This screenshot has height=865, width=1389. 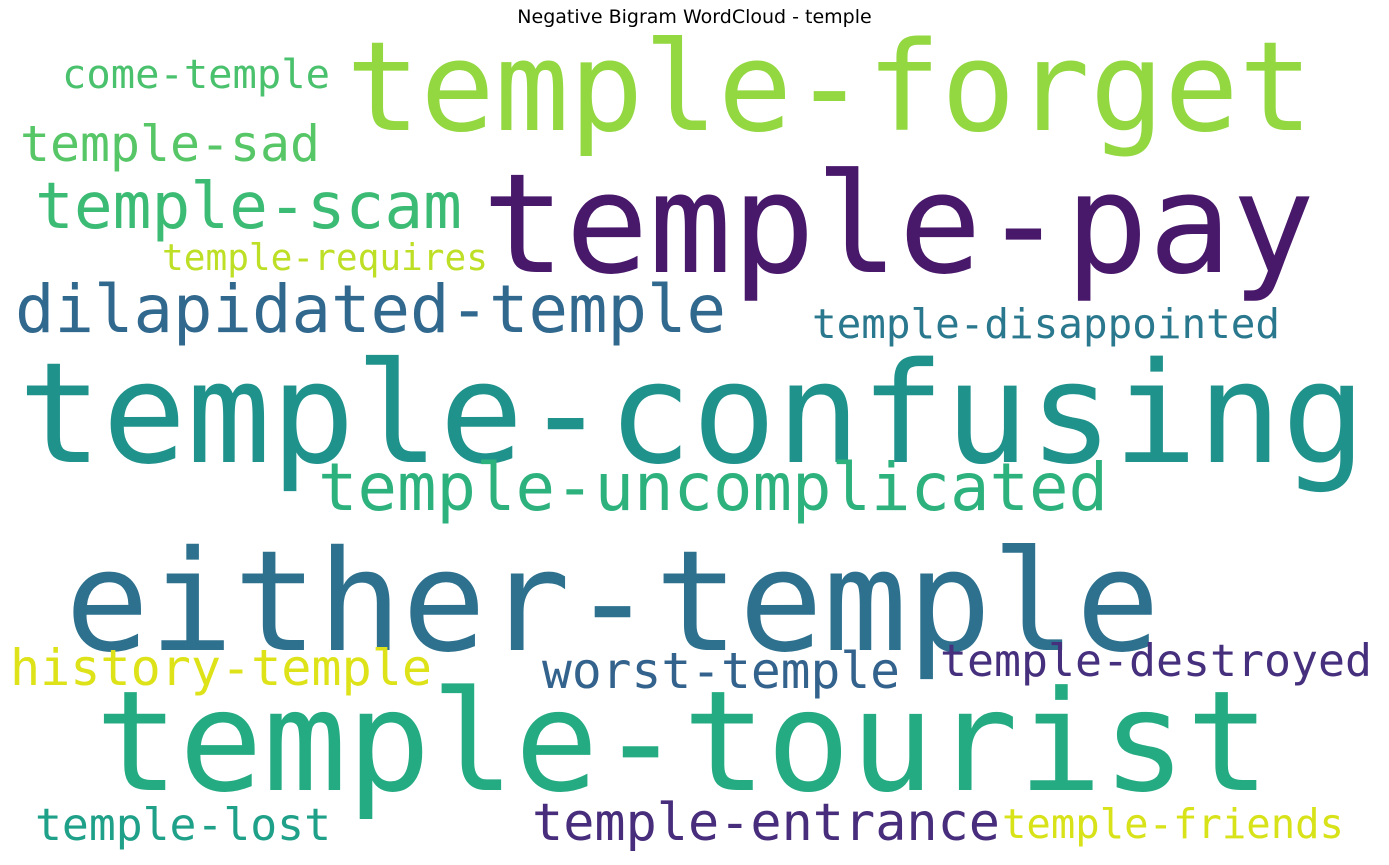 I want to click on word-temple-lost: temple-lost, so click(x=183, y=825).